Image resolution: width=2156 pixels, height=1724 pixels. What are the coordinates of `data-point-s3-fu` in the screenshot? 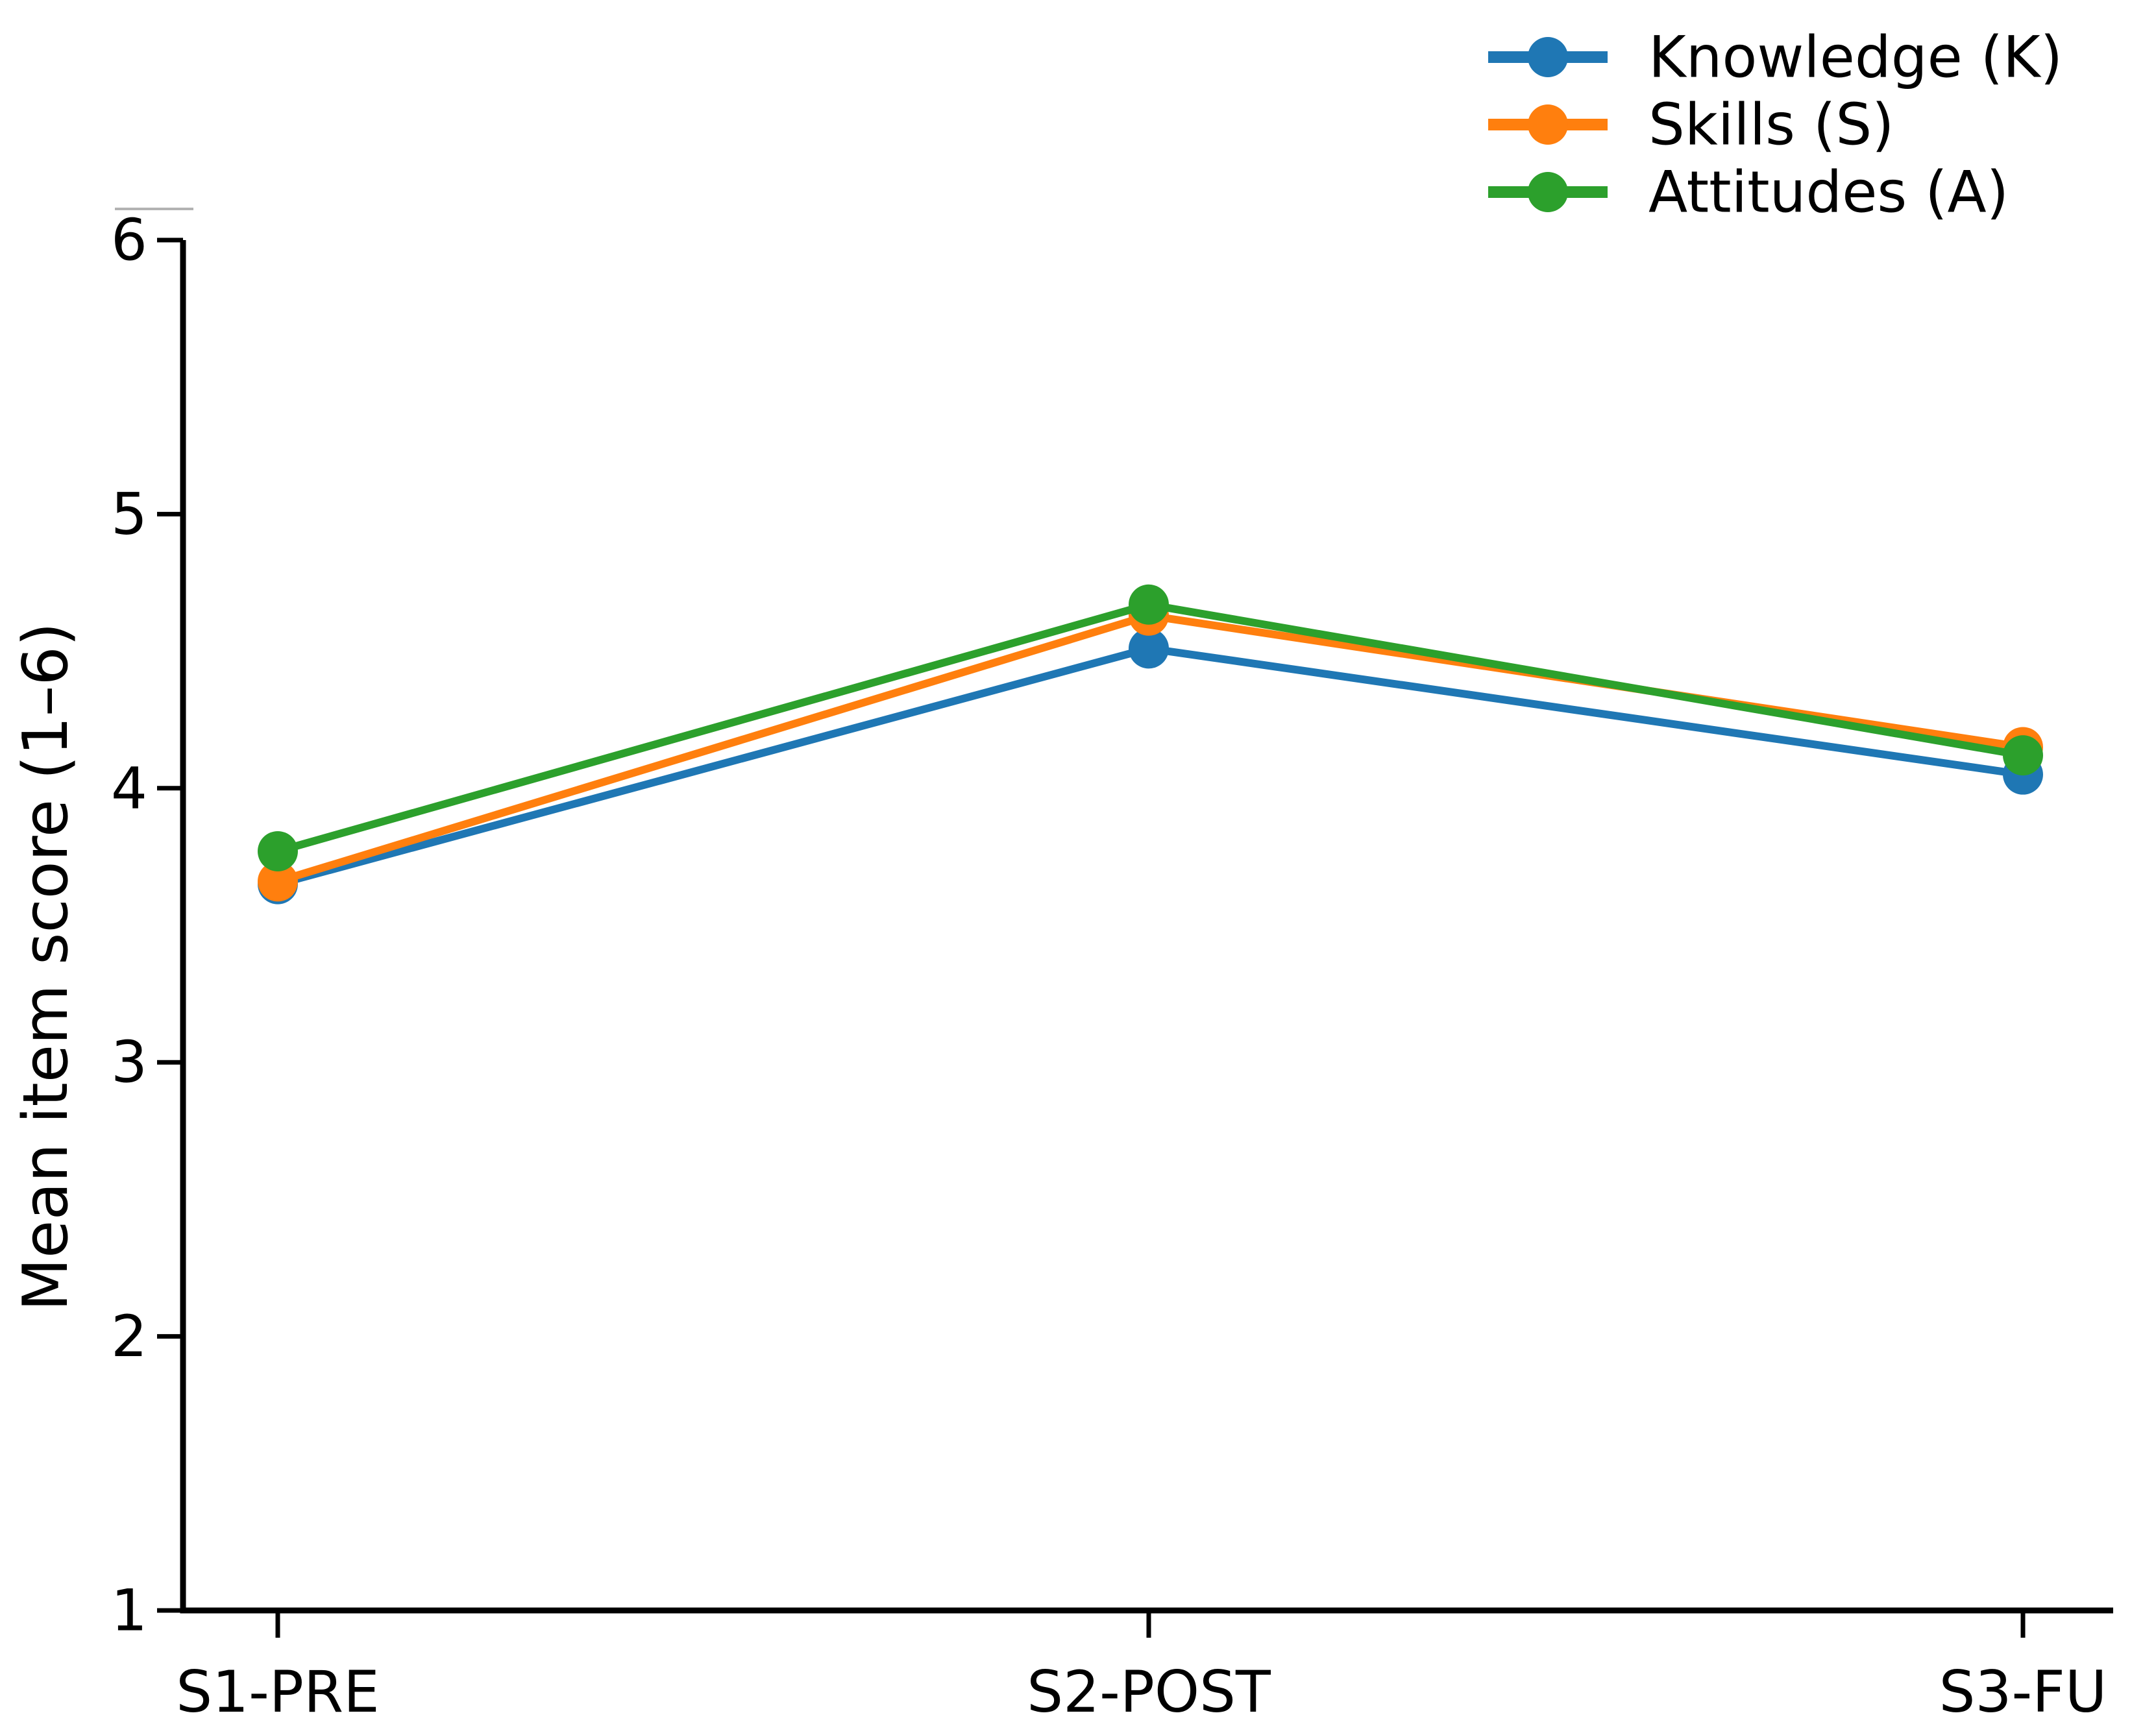 It's located at (2023, 755).